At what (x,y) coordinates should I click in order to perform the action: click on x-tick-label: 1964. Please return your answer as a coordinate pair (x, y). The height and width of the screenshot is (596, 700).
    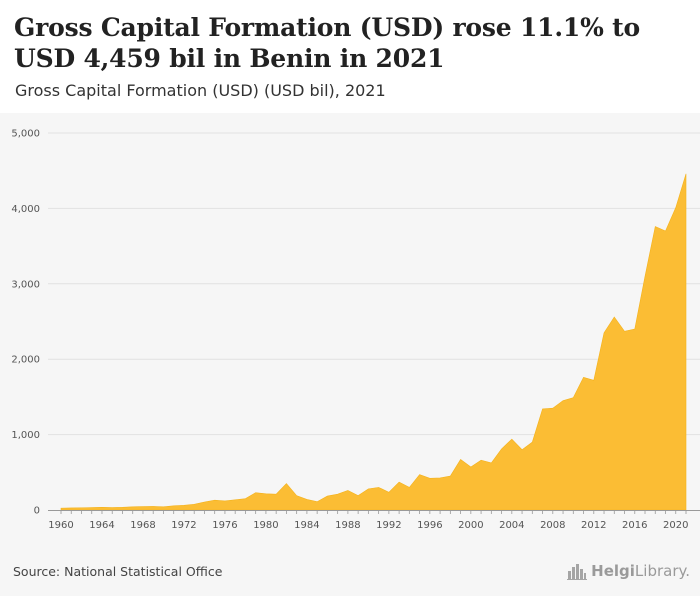
    Looking at the image, I should click on (101, 525).